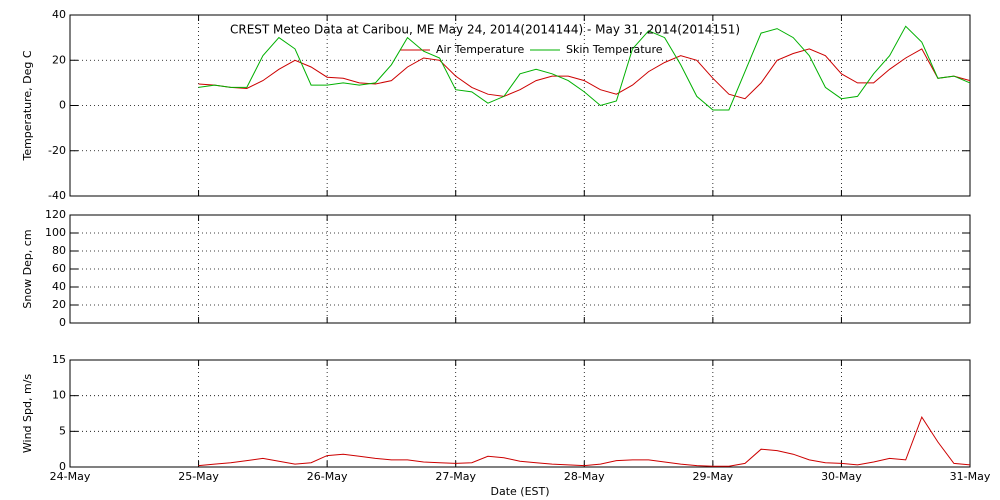  I want to click on y-axis-label: Temperature, Deg C, so click(27, 105).